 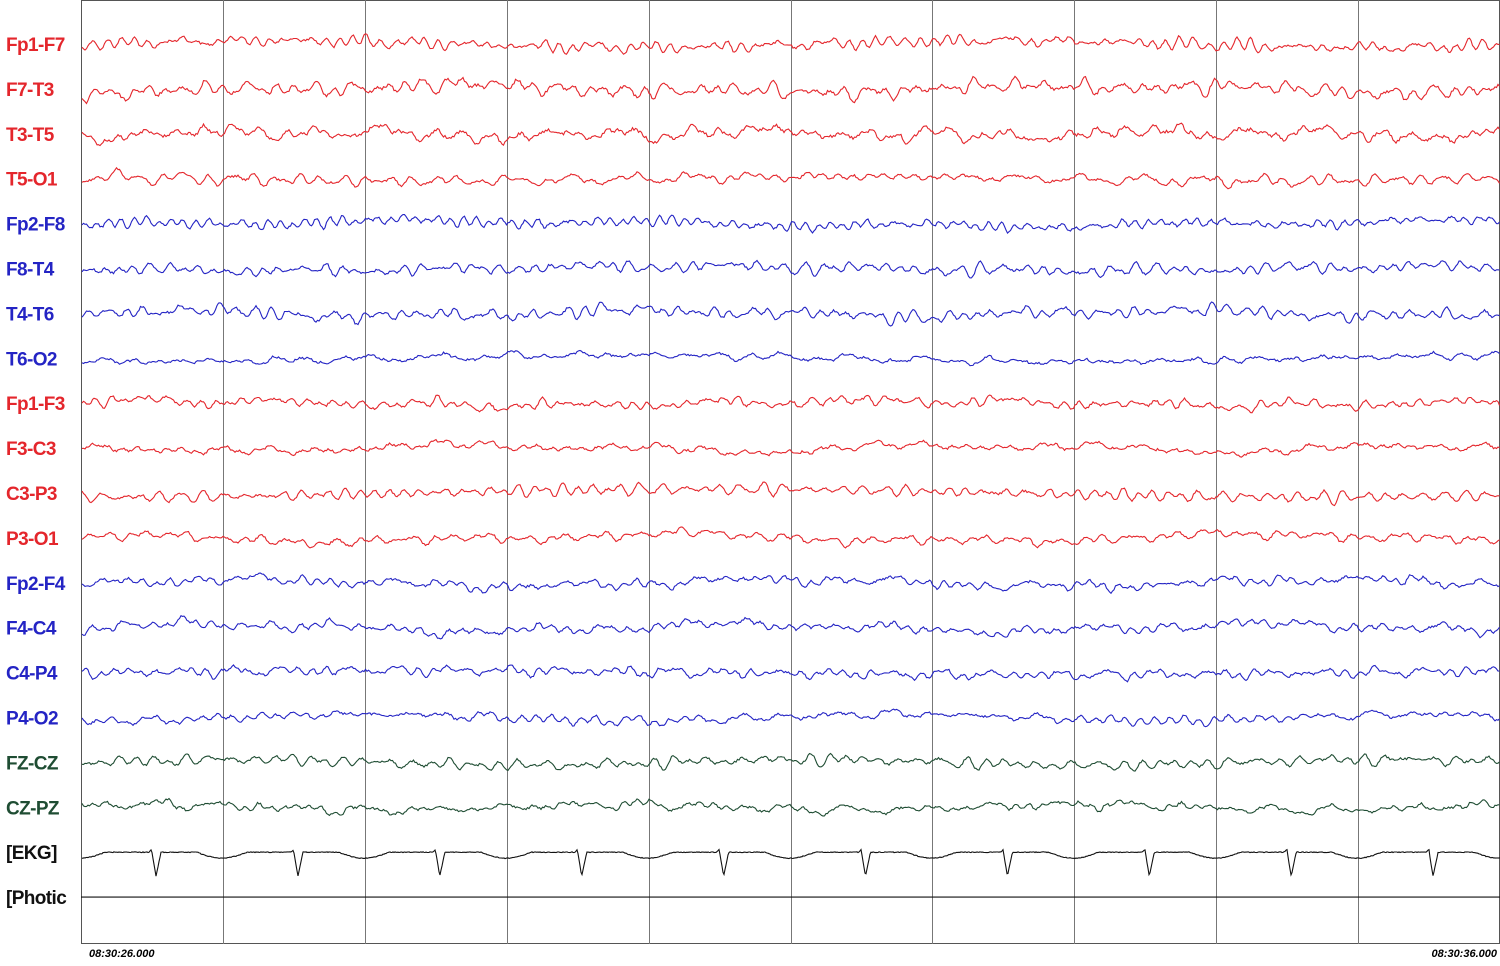 What do you see at coordinates (36, 584) in the screenshot?
I see `channel-label: Fp2-F4` at bounding box center [36, 584].